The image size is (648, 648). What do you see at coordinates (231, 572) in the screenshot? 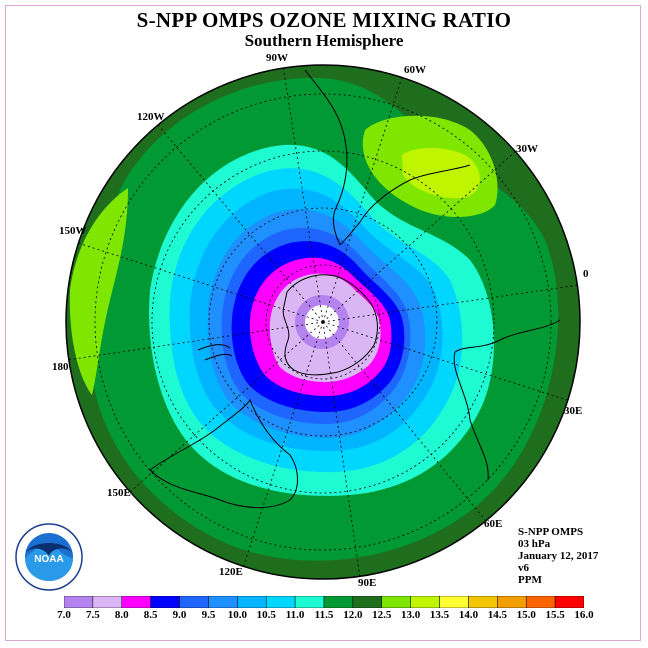
I see `lon-120e: 120E` at bounding box center [231, 572].